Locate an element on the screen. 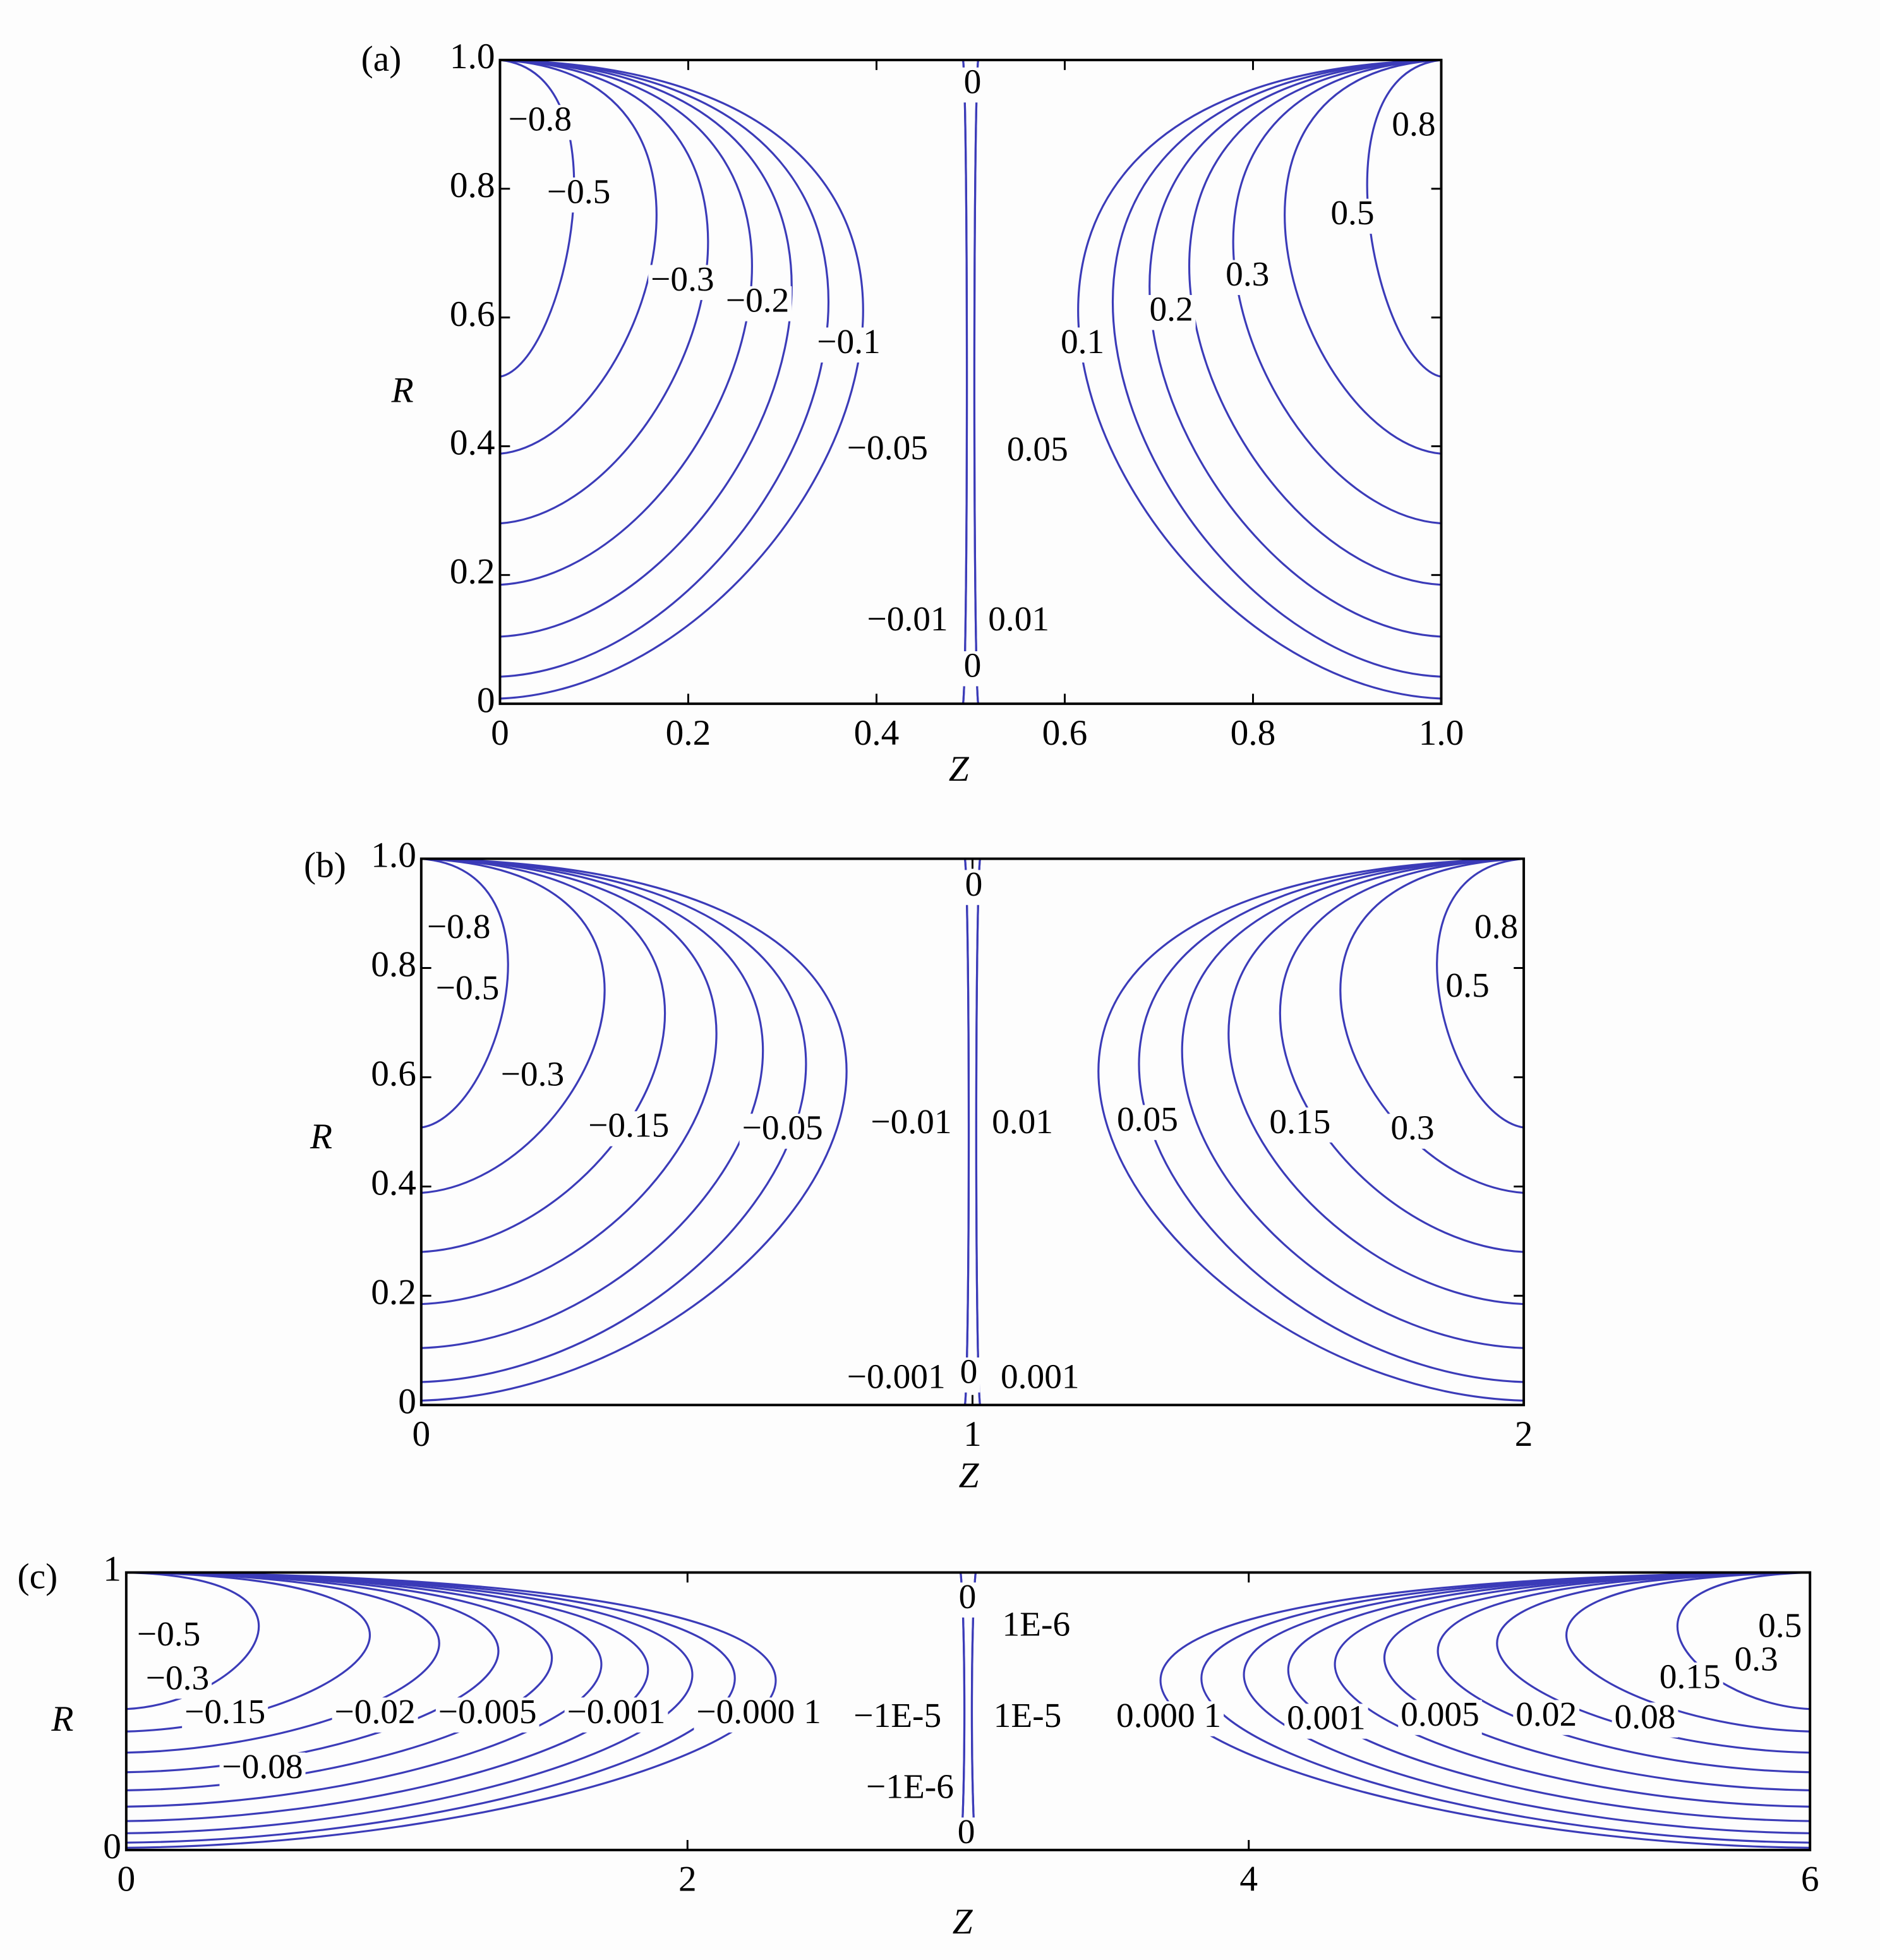 This screenshot has width=1880, height=1960. plot-frame is located at coordinates (968, 1711).